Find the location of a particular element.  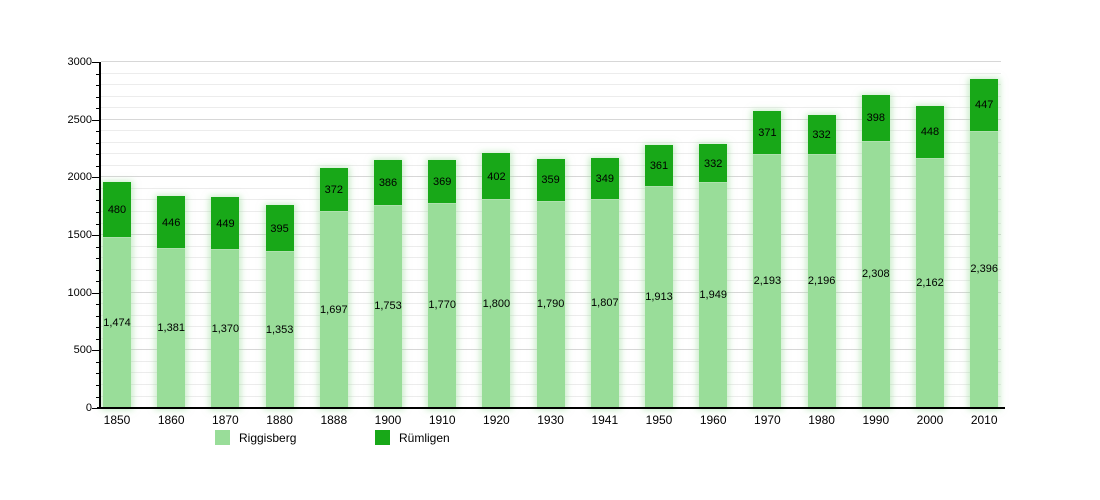

value-label-ruemligen: 448 is located at coordinates (930, 132).